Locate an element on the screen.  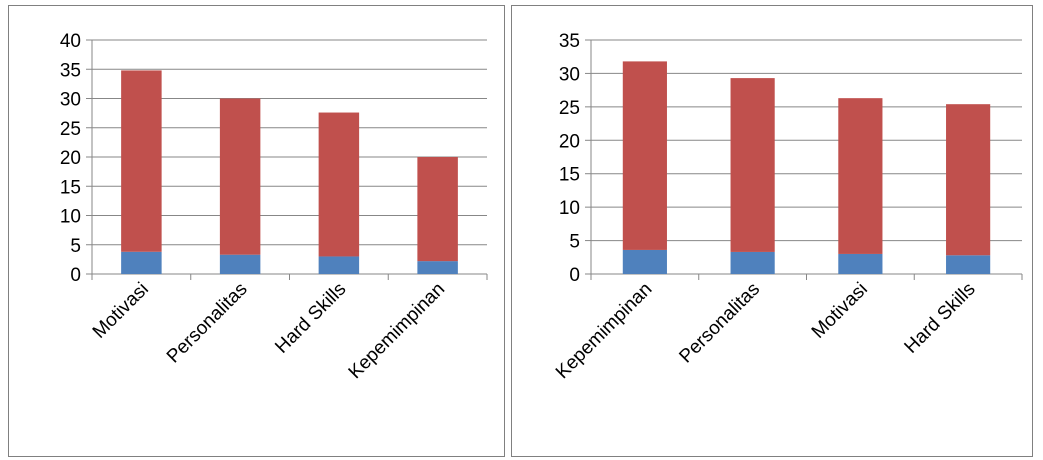
y-tick-label: 40 is located at coordinates (70, 41).